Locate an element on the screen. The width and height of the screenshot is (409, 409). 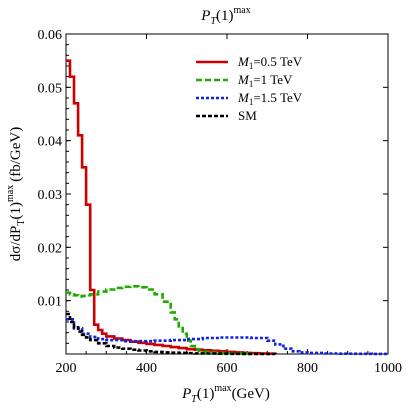
y-tick-label: 0.03 is located at coordinates (50, 195).